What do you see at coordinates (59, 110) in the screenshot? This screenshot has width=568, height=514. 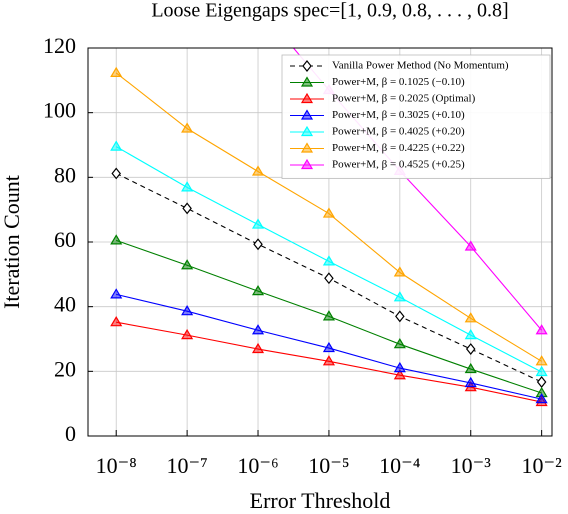 I see `y-tick-label: 100` at bounding box center [59, 110].